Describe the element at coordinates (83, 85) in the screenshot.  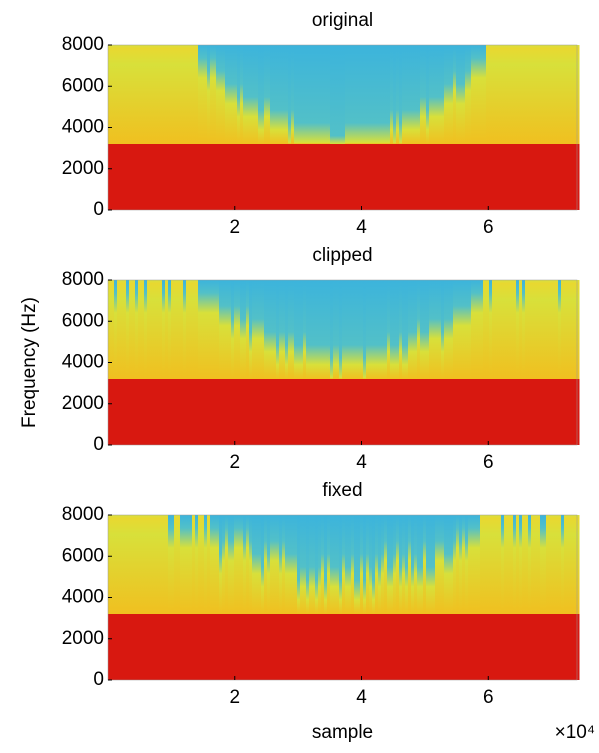
I see `y-tick-label: 6000` at that location.